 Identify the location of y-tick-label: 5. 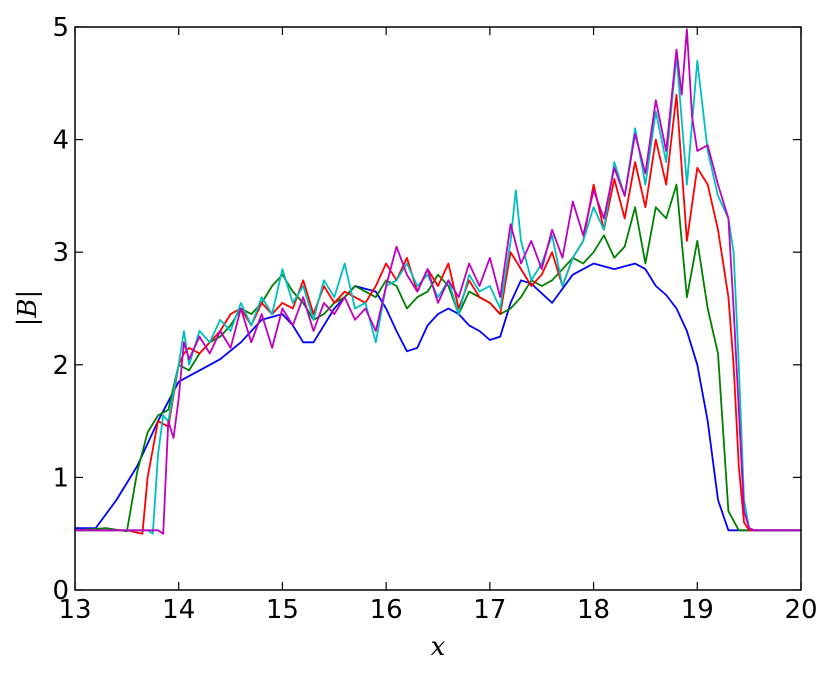
(60, 28).